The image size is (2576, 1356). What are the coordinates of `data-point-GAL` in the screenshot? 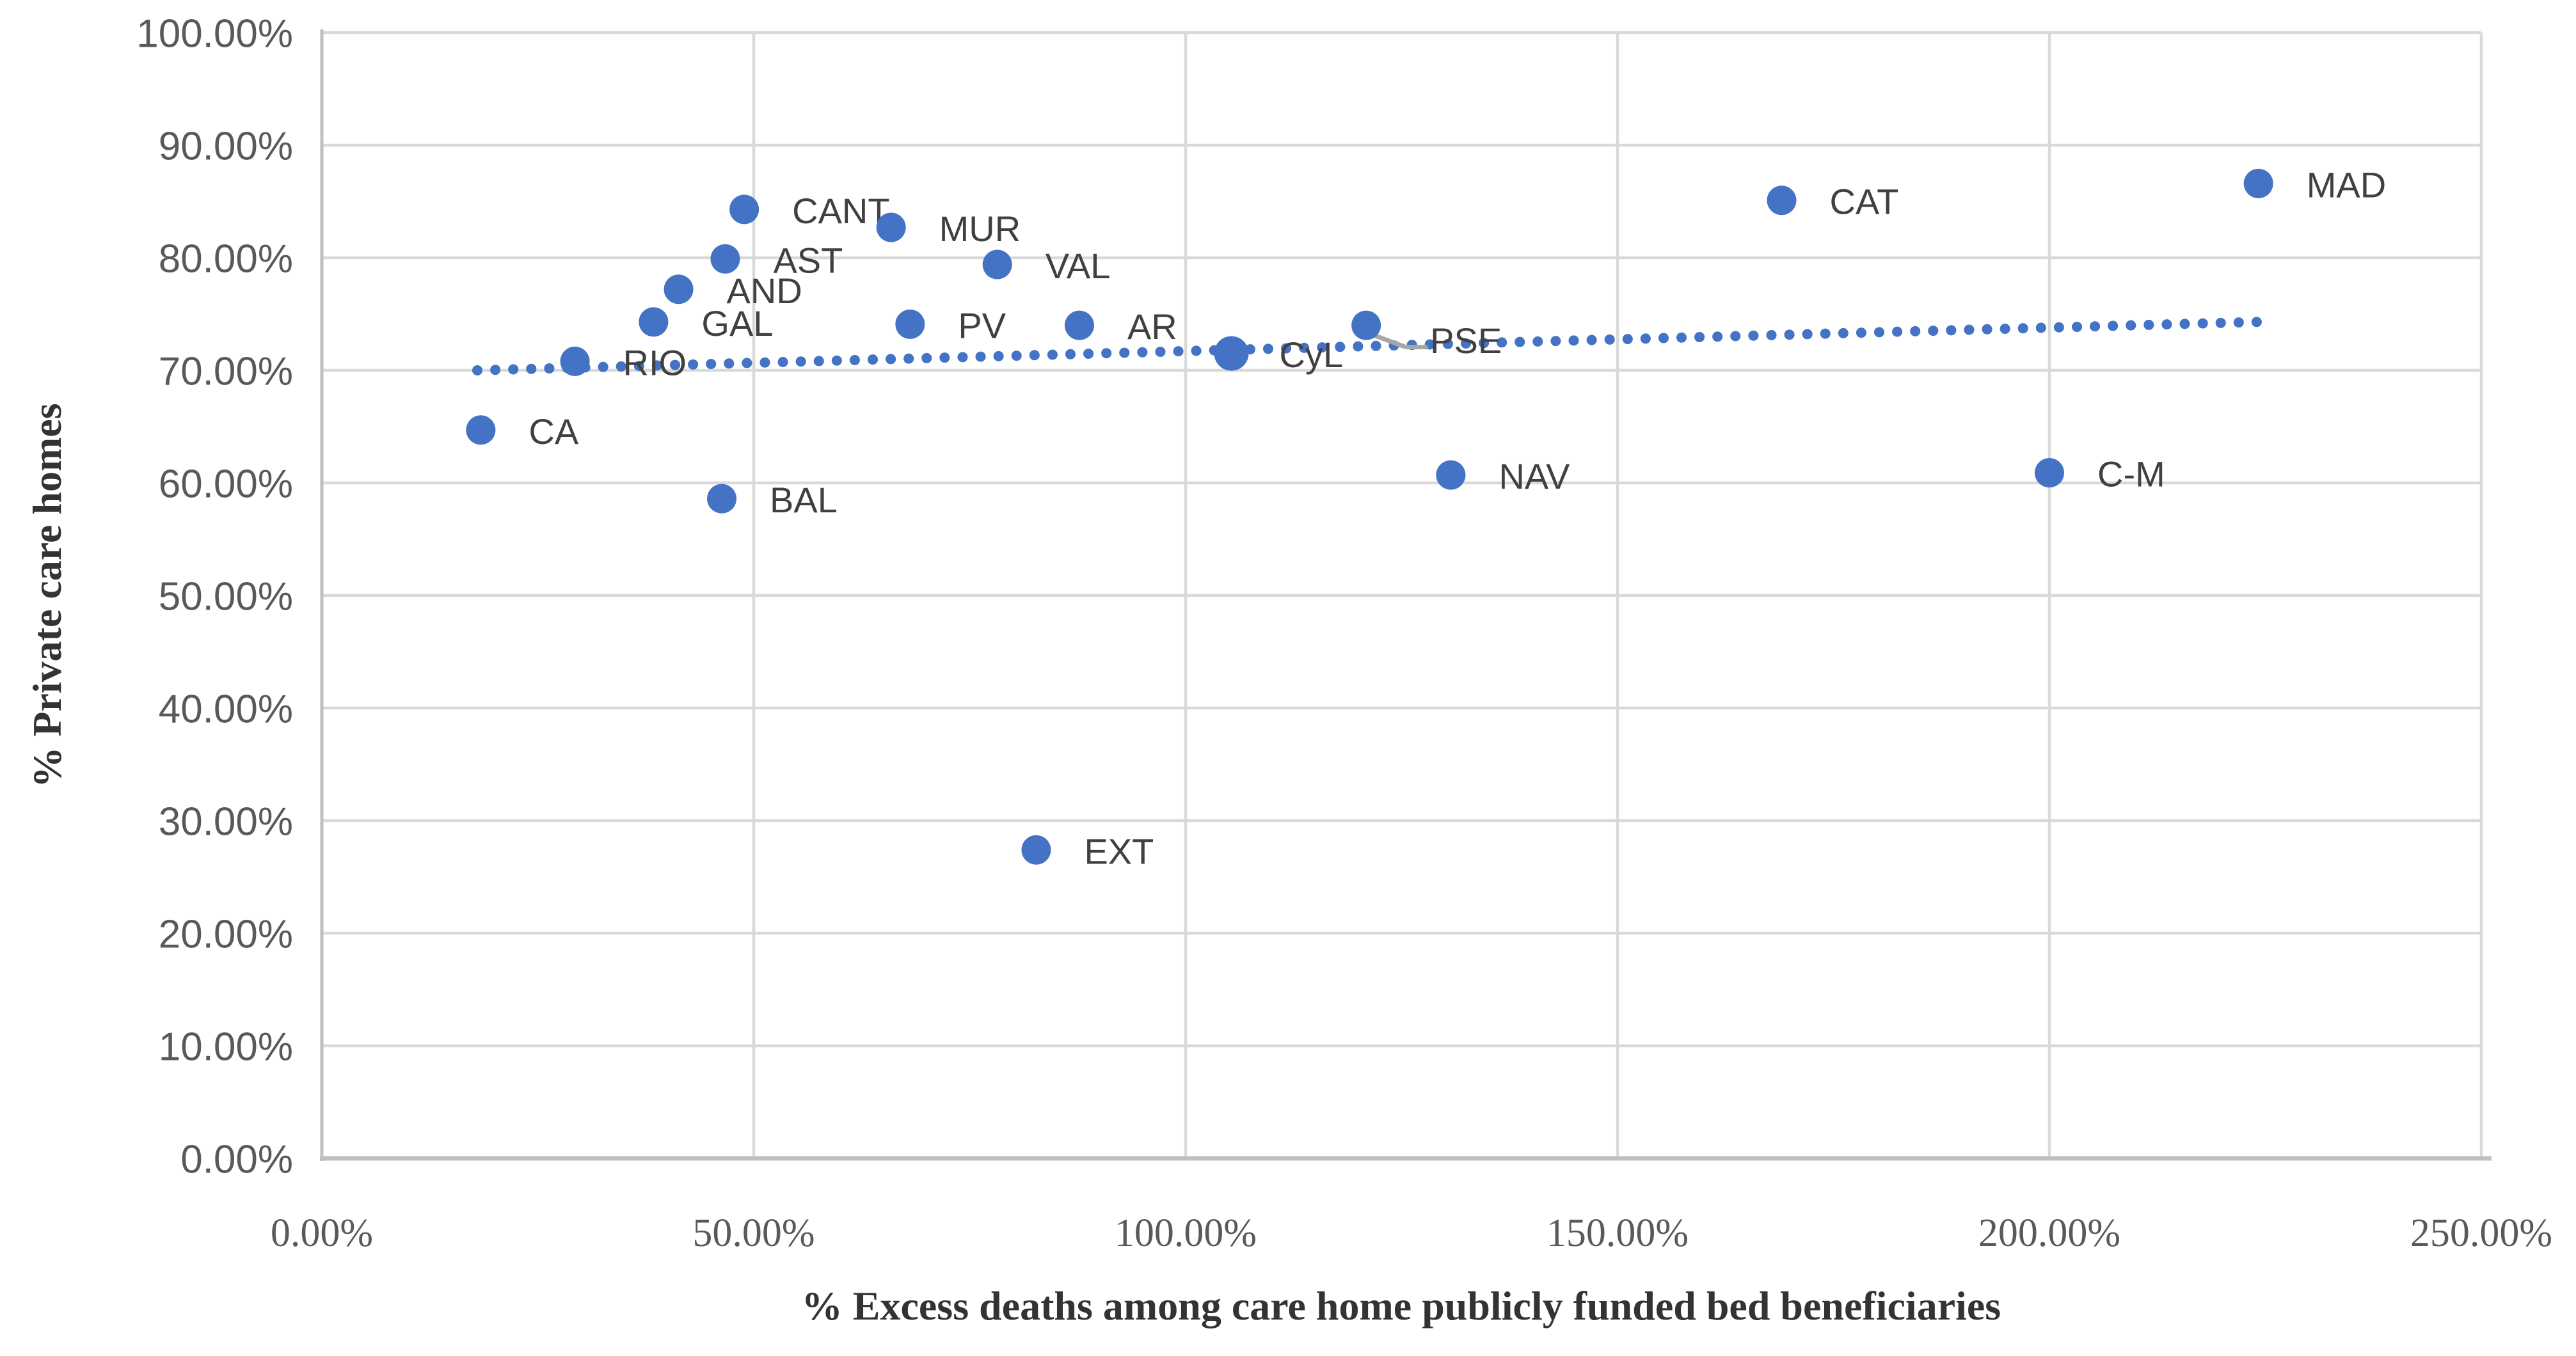 It's located at (654, 322).